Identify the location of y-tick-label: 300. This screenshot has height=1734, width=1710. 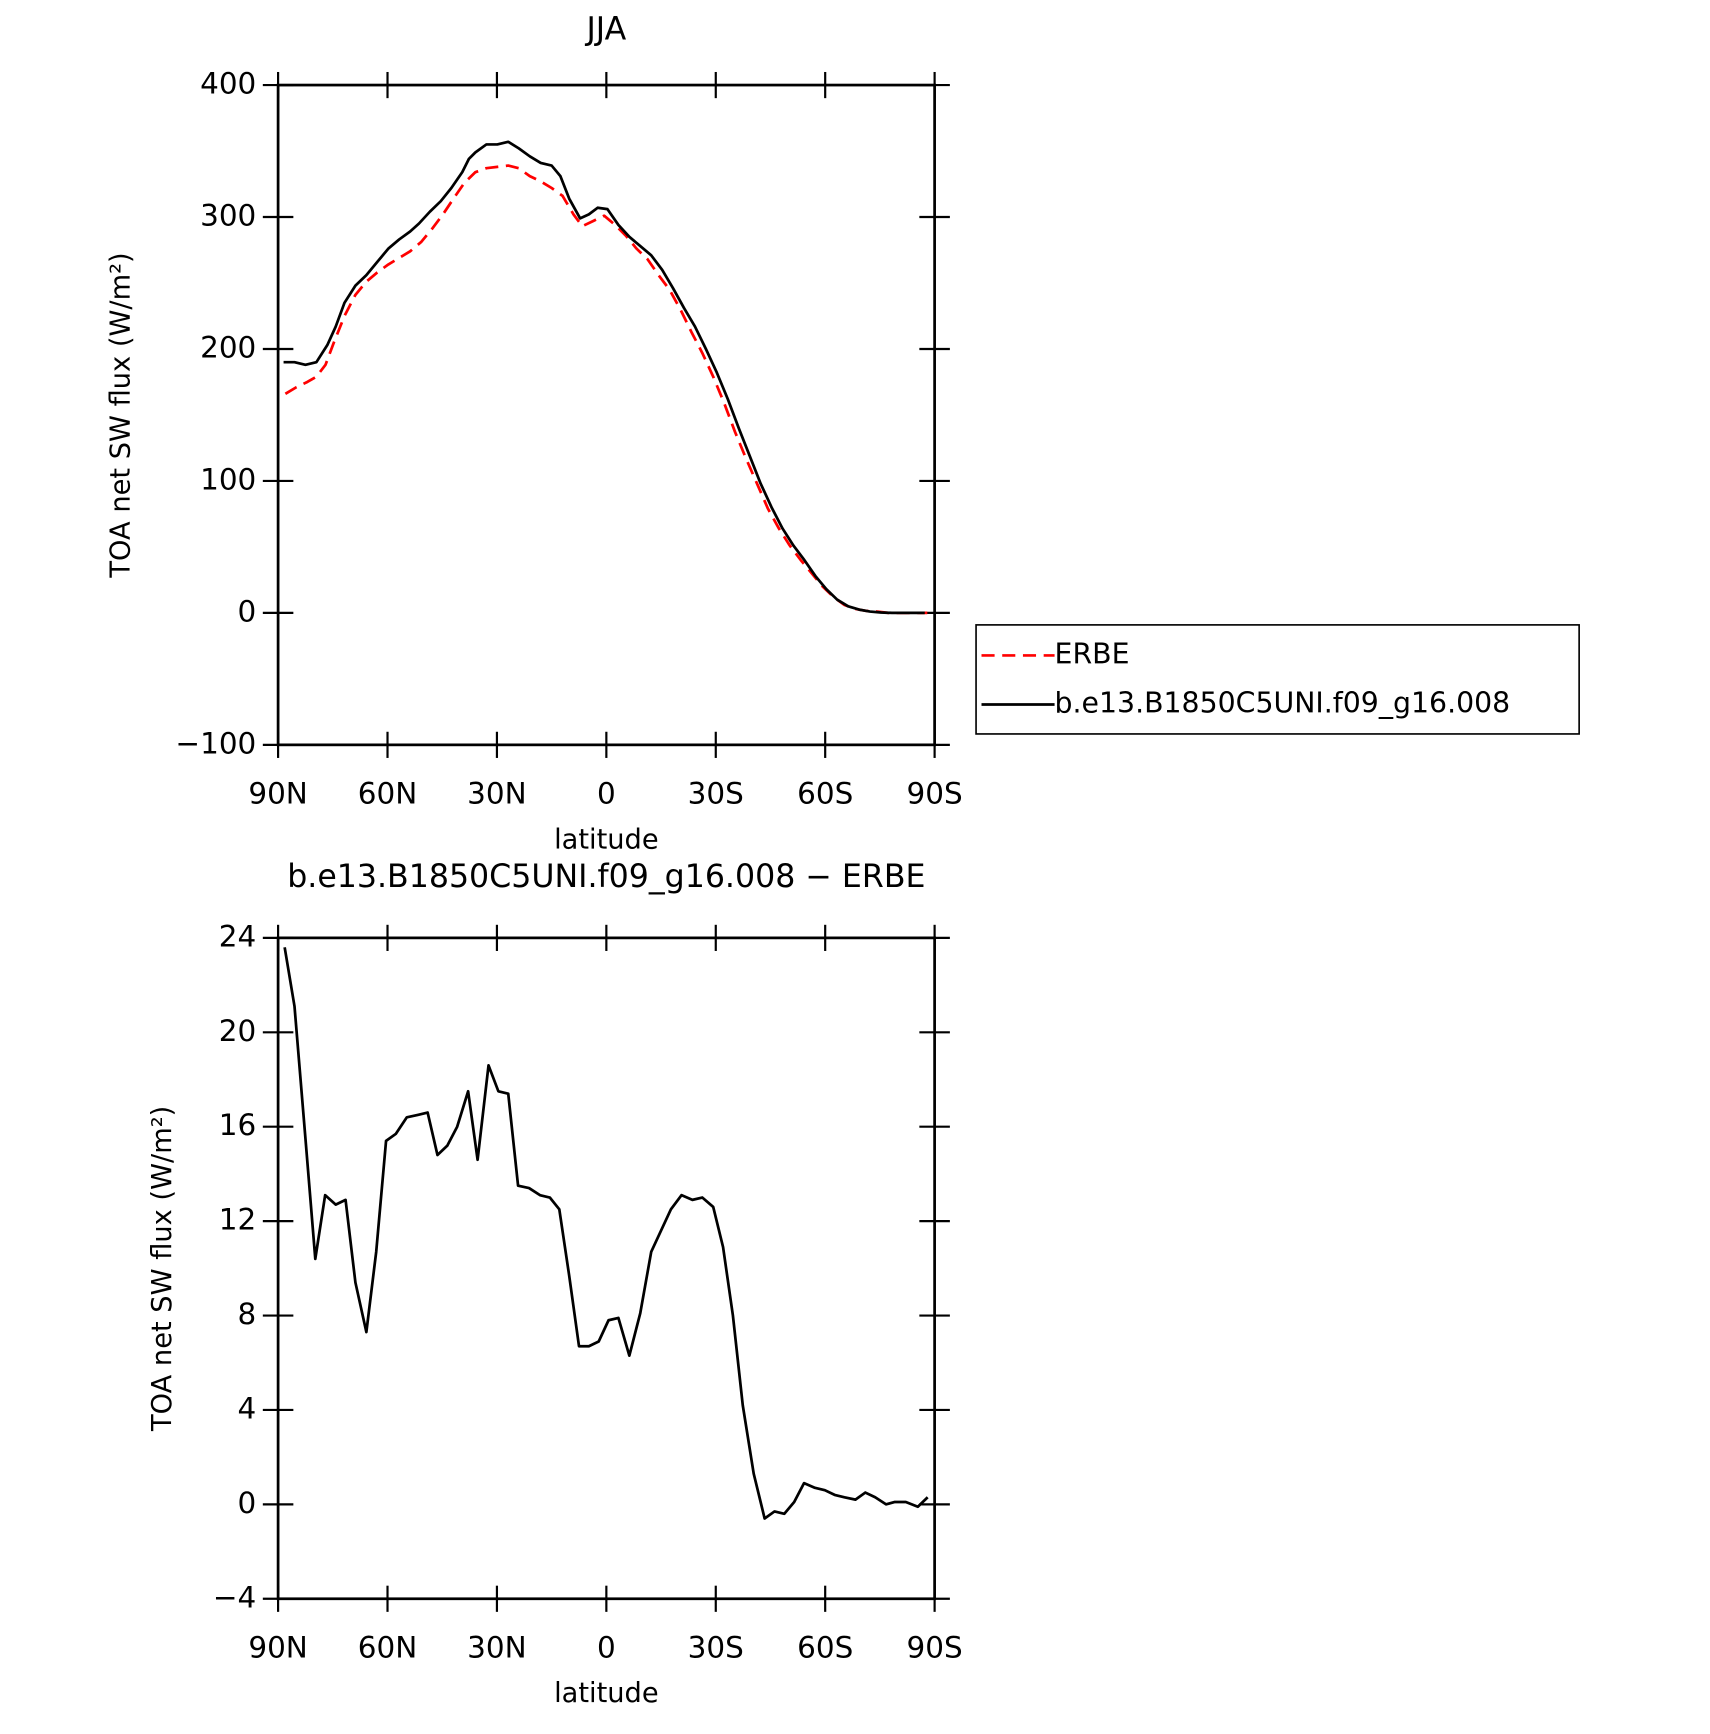
(228, 216).